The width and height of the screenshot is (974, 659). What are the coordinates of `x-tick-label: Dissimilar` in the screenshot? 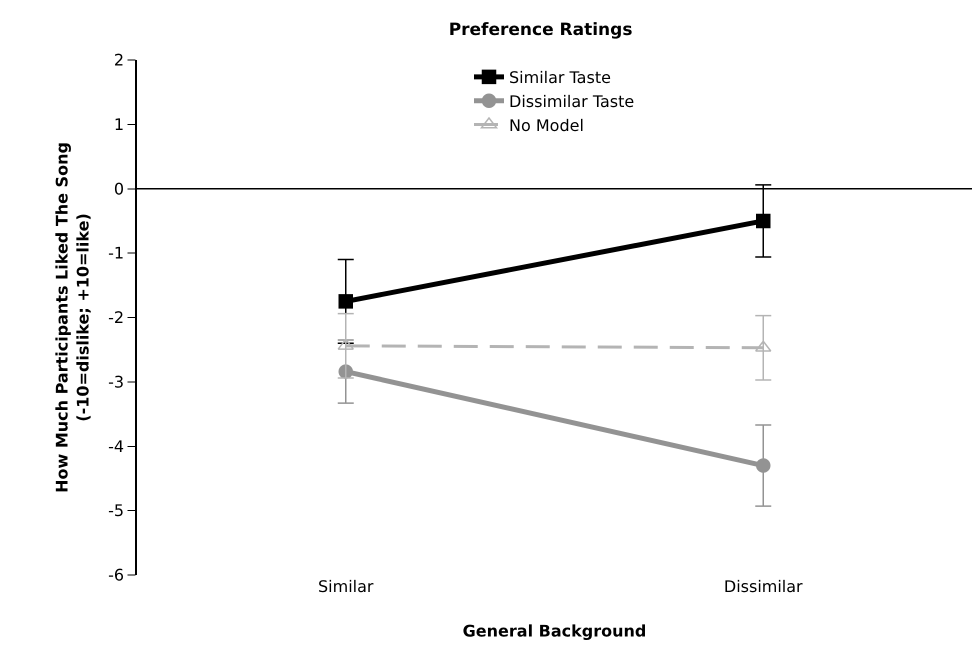 It's located at (764, 586).